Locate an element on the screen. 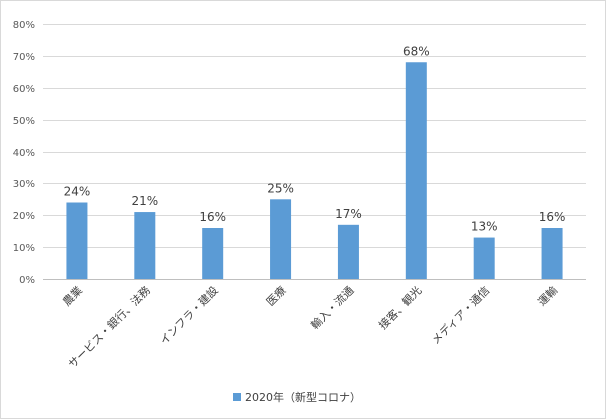 The height and width of the screenshot is (420, 606). y-tick-label: 60% is located at coordinates (24, 89).